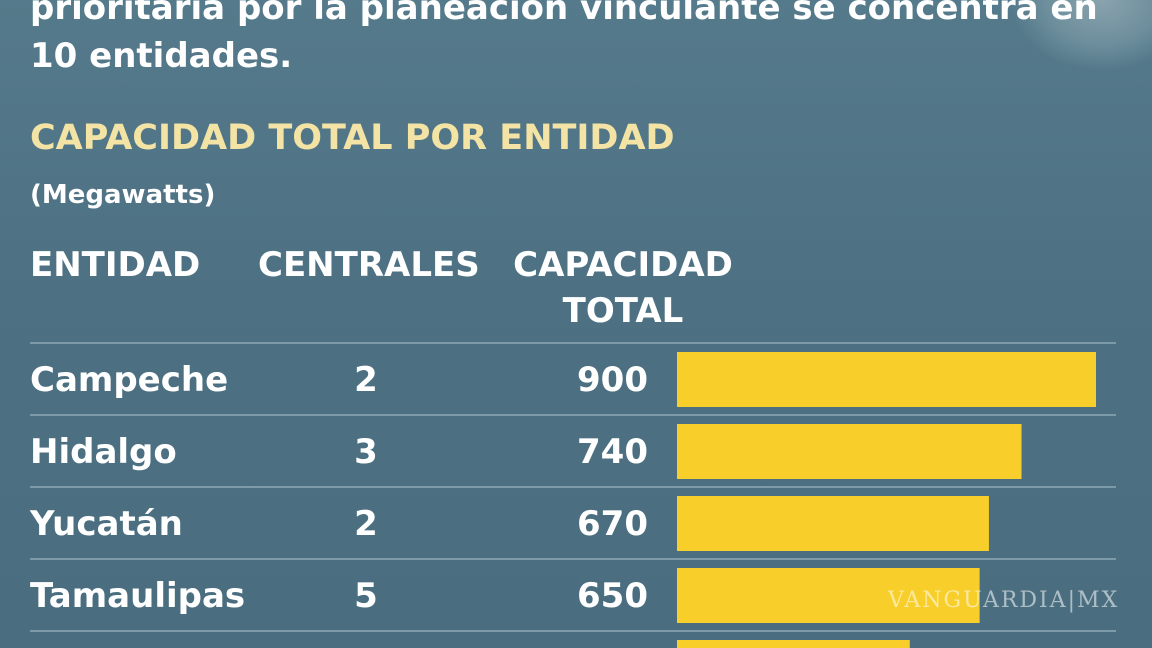 The height and width of the screenshot is (648, 1152). I want to click on bar-partial, so click(793, 644).